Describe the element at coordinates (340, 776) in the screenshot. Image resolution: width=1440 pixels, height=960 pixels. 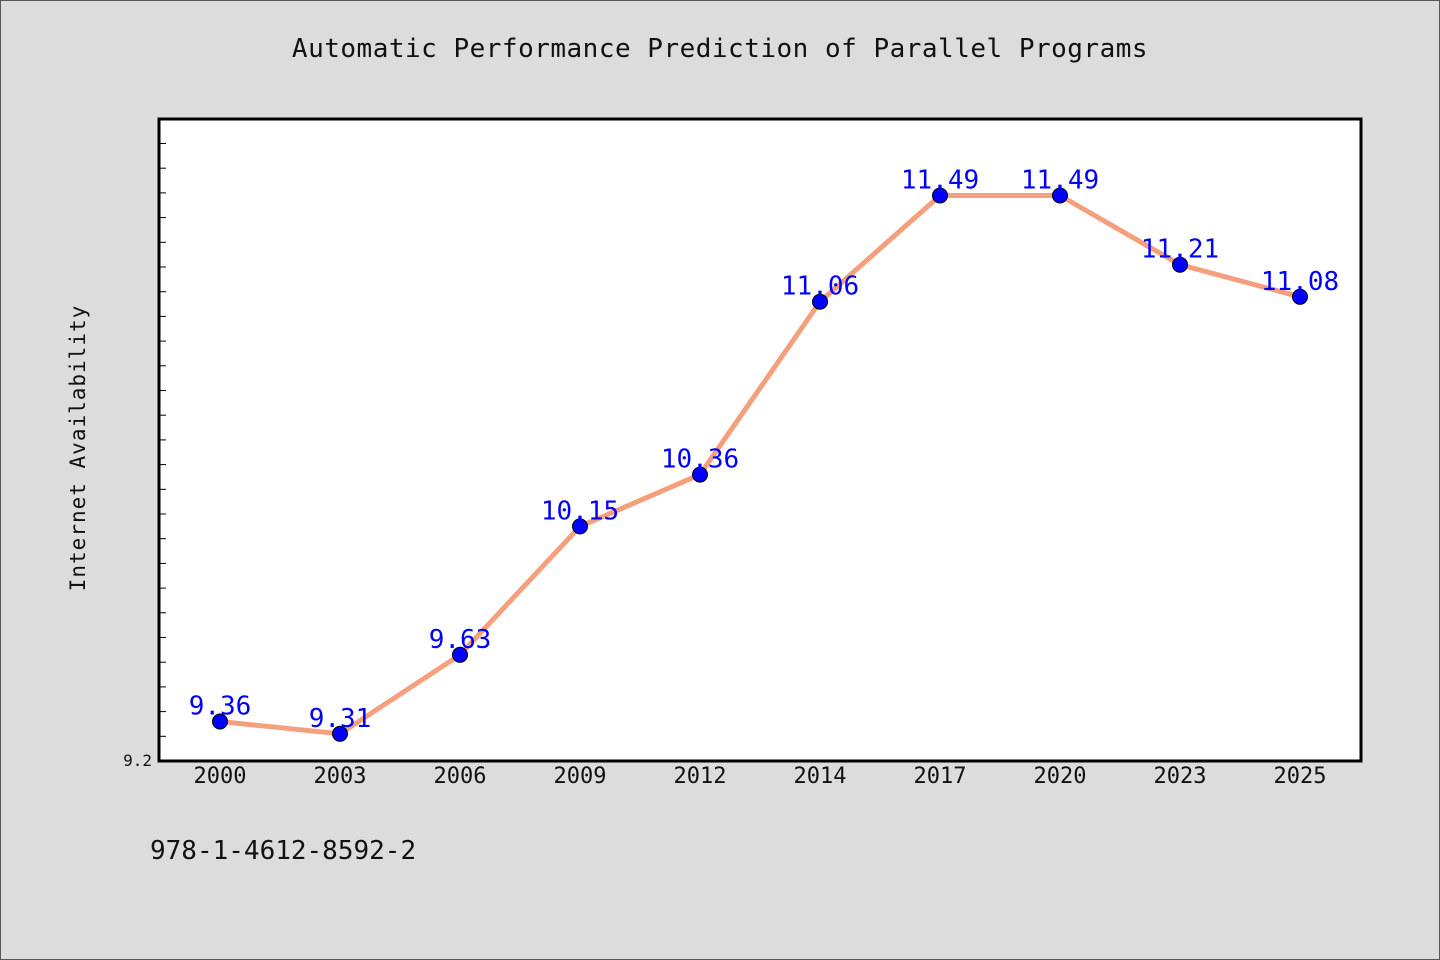
I see `x-tick-label: 2003` at that location.